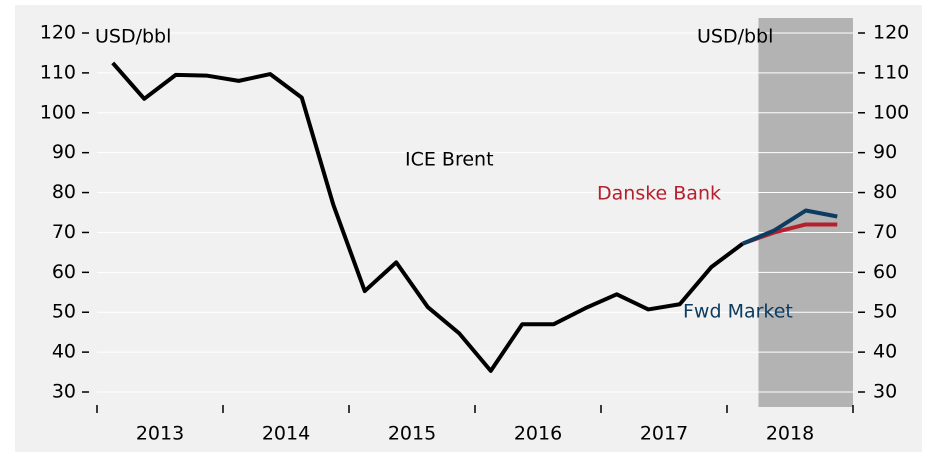 The height and width of the screenshot is (456, 937). I want to click on y2-tick-label: 50, so click(885, 312).